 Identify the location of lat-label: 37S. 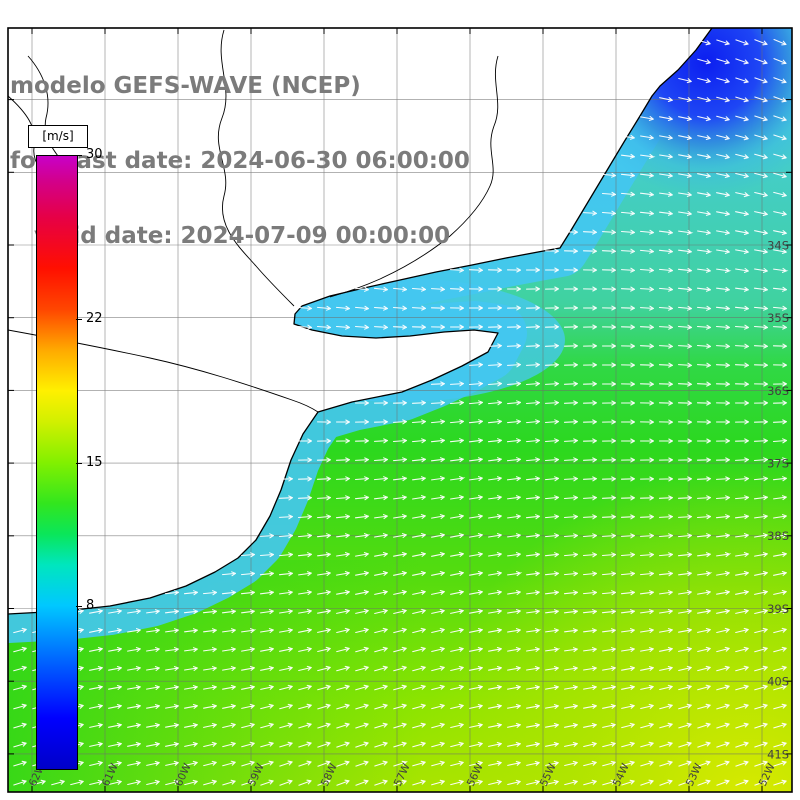
(778, 464).